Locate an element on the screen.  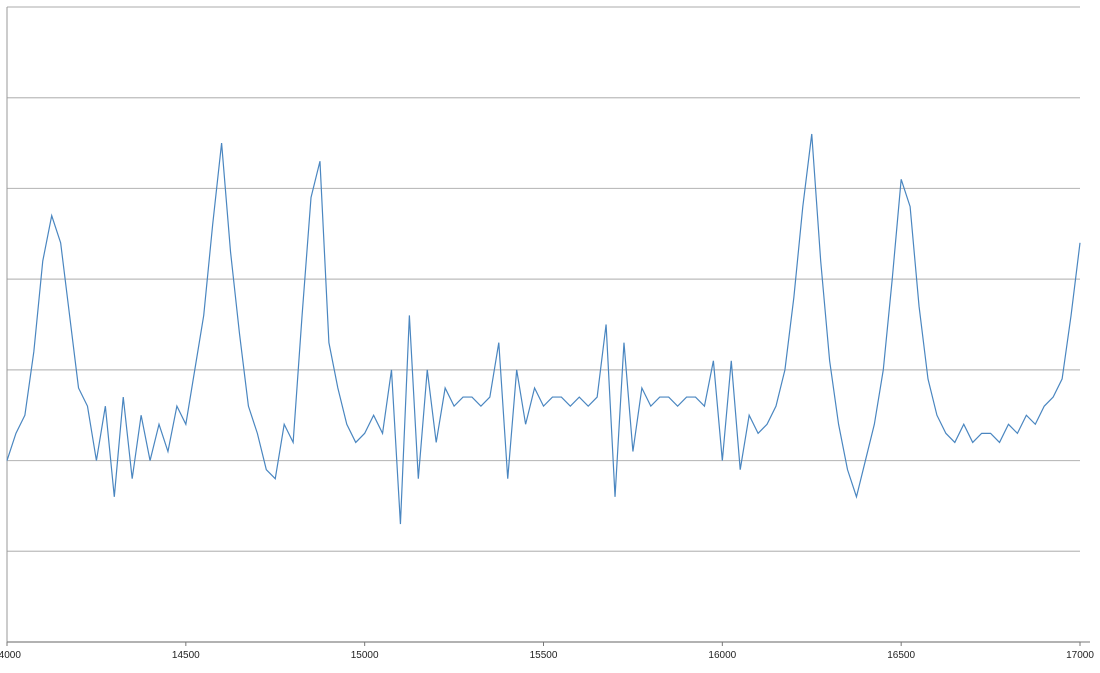
x-tick-label: 17000 is located at coordinates (1080, 655).